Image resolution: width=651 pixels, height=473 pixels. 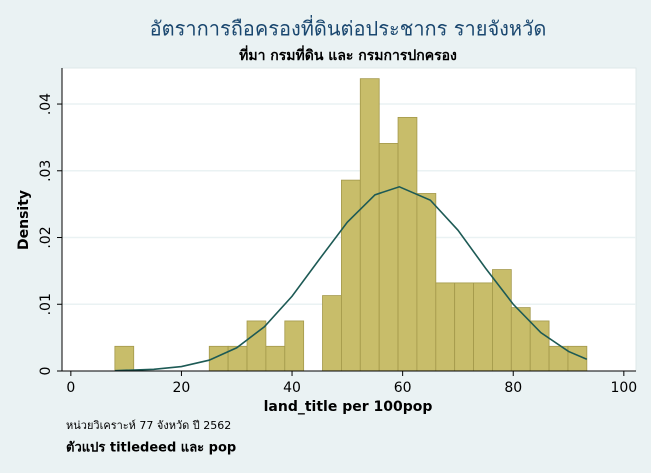 What do you see at coordinates (623, 388) in the screenshot?
I see `x-tick-label: 100` at bounding box center [623, 388].